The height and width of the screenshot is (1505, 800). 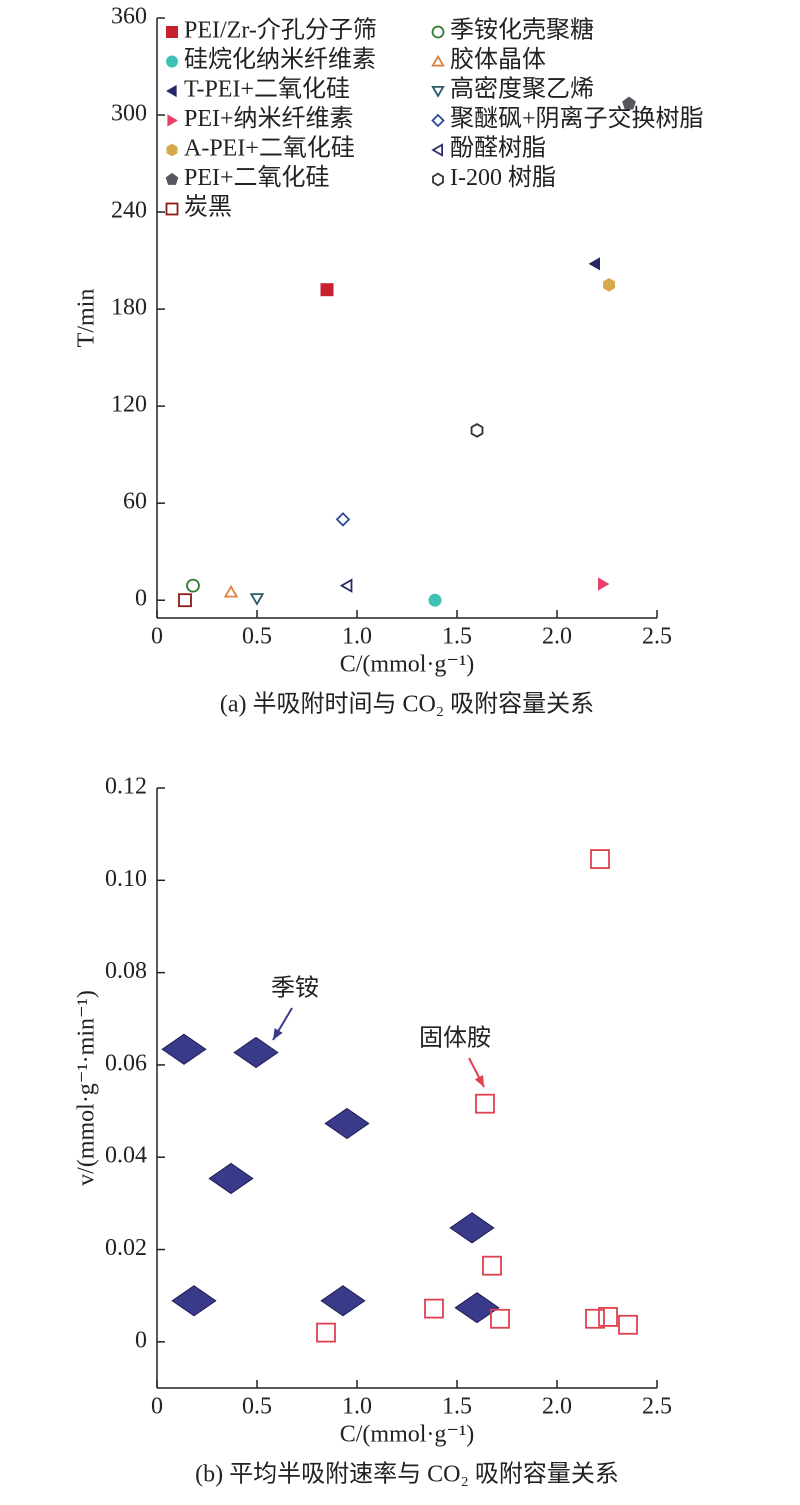 I want to click on y-tick-label: 180, so click(x=129, y=308).